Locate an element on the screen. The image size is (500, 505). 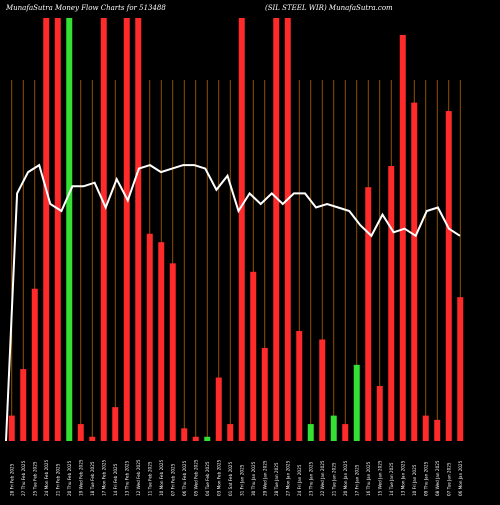
x-tick-label: 10 Fri Jan 2025 is located at coordinates (414, 480).